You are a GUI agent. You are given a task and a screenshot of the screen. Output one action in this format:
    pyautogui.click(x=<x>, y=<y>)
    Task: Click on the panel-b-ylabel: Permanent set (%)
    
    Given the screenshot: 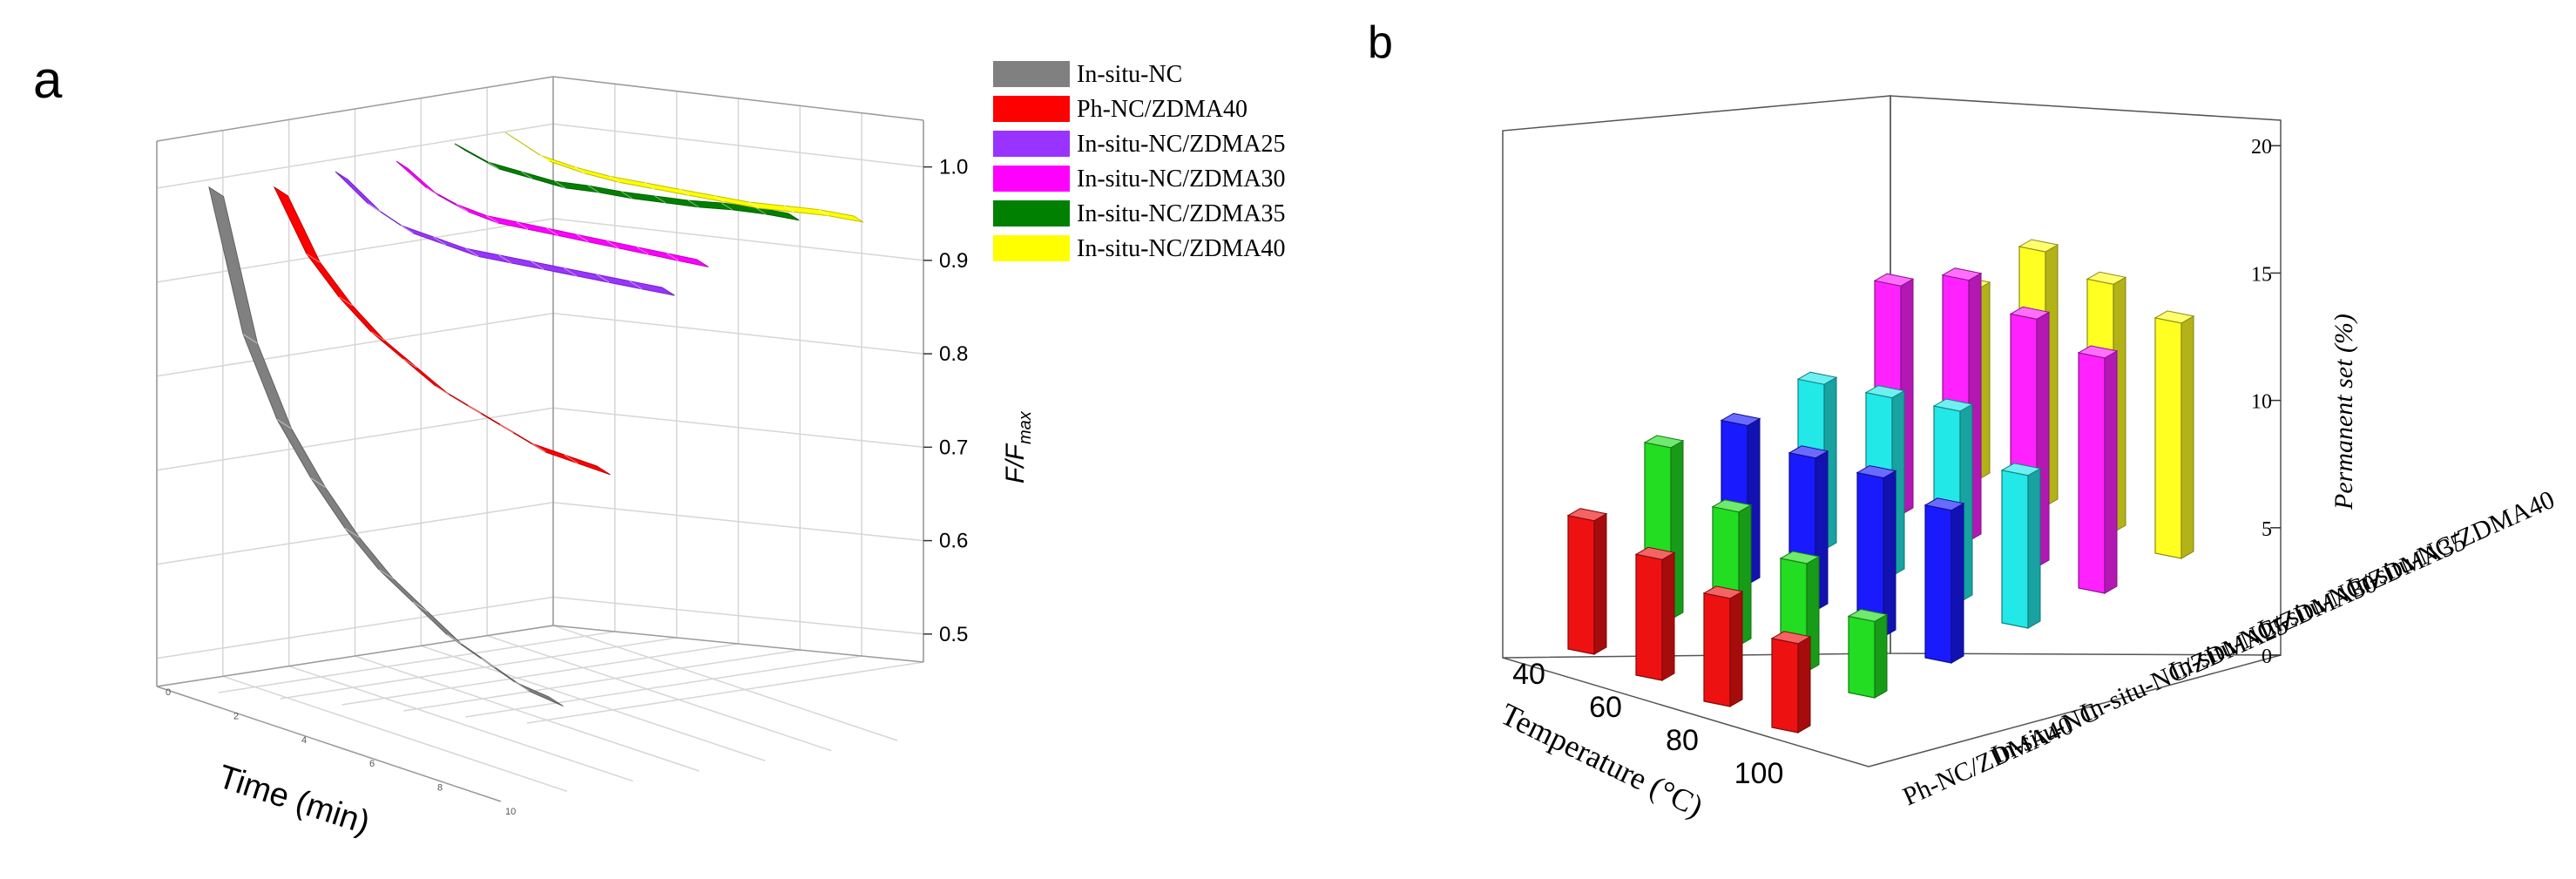 What is the action you would take?
    pyautogui.click(x=2343, y=412)
    